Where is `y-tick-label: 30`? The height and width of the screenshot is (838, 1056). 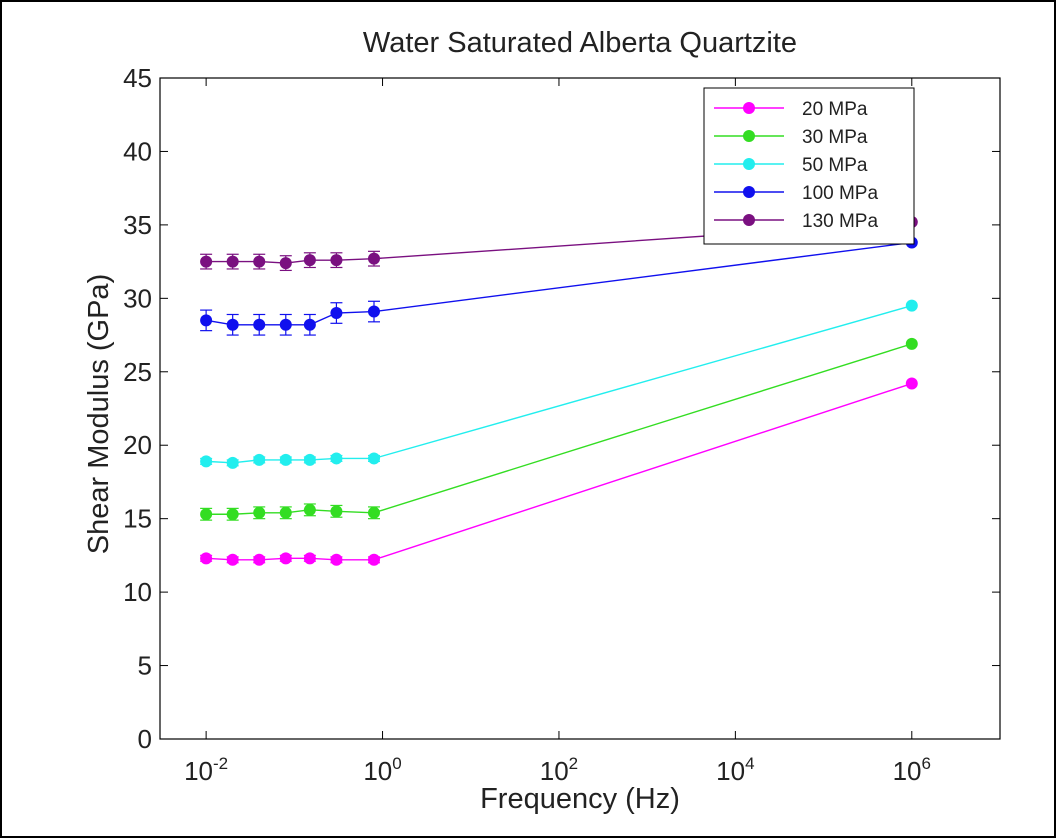
y-tick-label: 30 is located at coordinates (137, 298).